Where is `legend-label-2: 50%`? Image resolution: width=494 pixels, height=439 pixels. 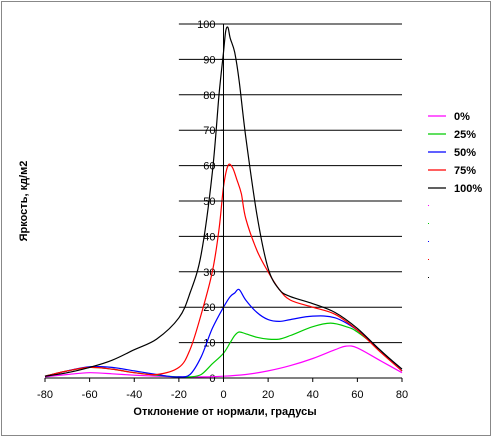 legend-label-2: 50% is located at coordinates (465, 153).